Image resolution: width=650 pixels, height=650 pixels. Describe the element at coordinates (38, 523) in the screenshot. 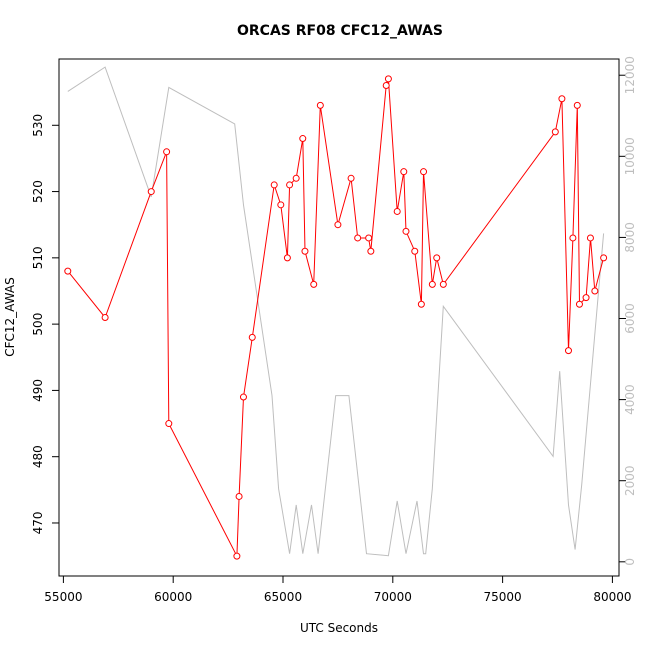

I see `y-tick-label: 470` at that location.